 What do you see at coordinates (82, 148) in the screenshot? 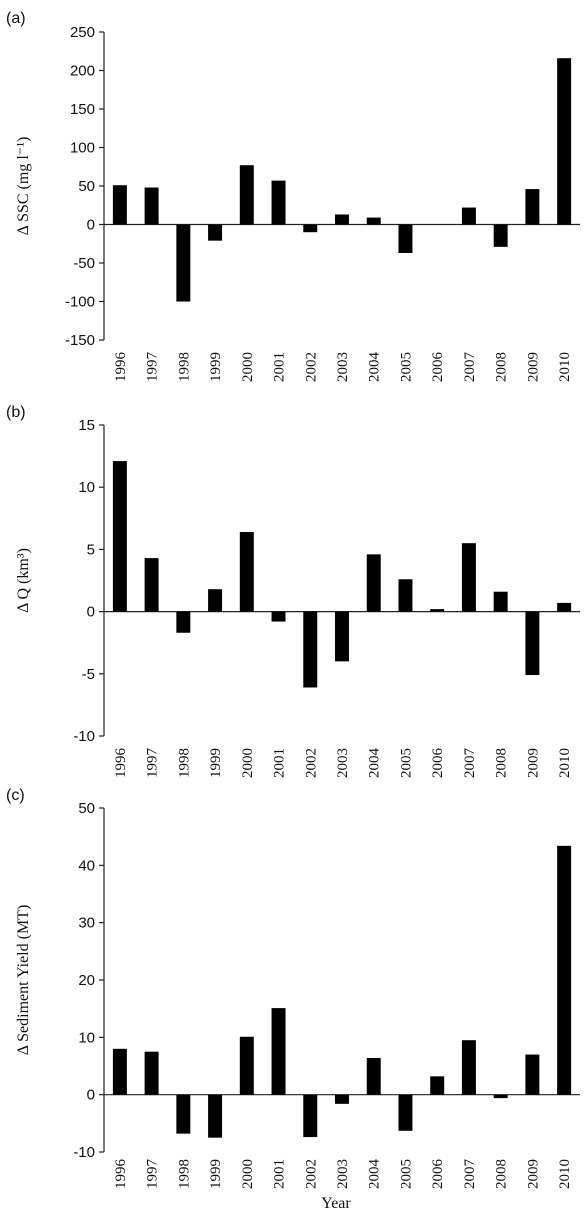
I see `y-tick-label: 100` at bounding box center [82, 148].